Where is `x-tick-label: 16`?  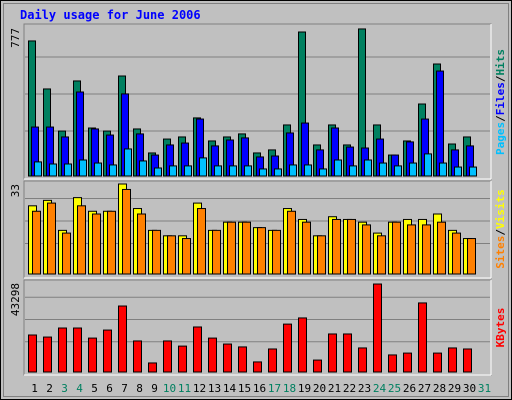
x-tick-label: 16 is located at coordinates (259, 388).